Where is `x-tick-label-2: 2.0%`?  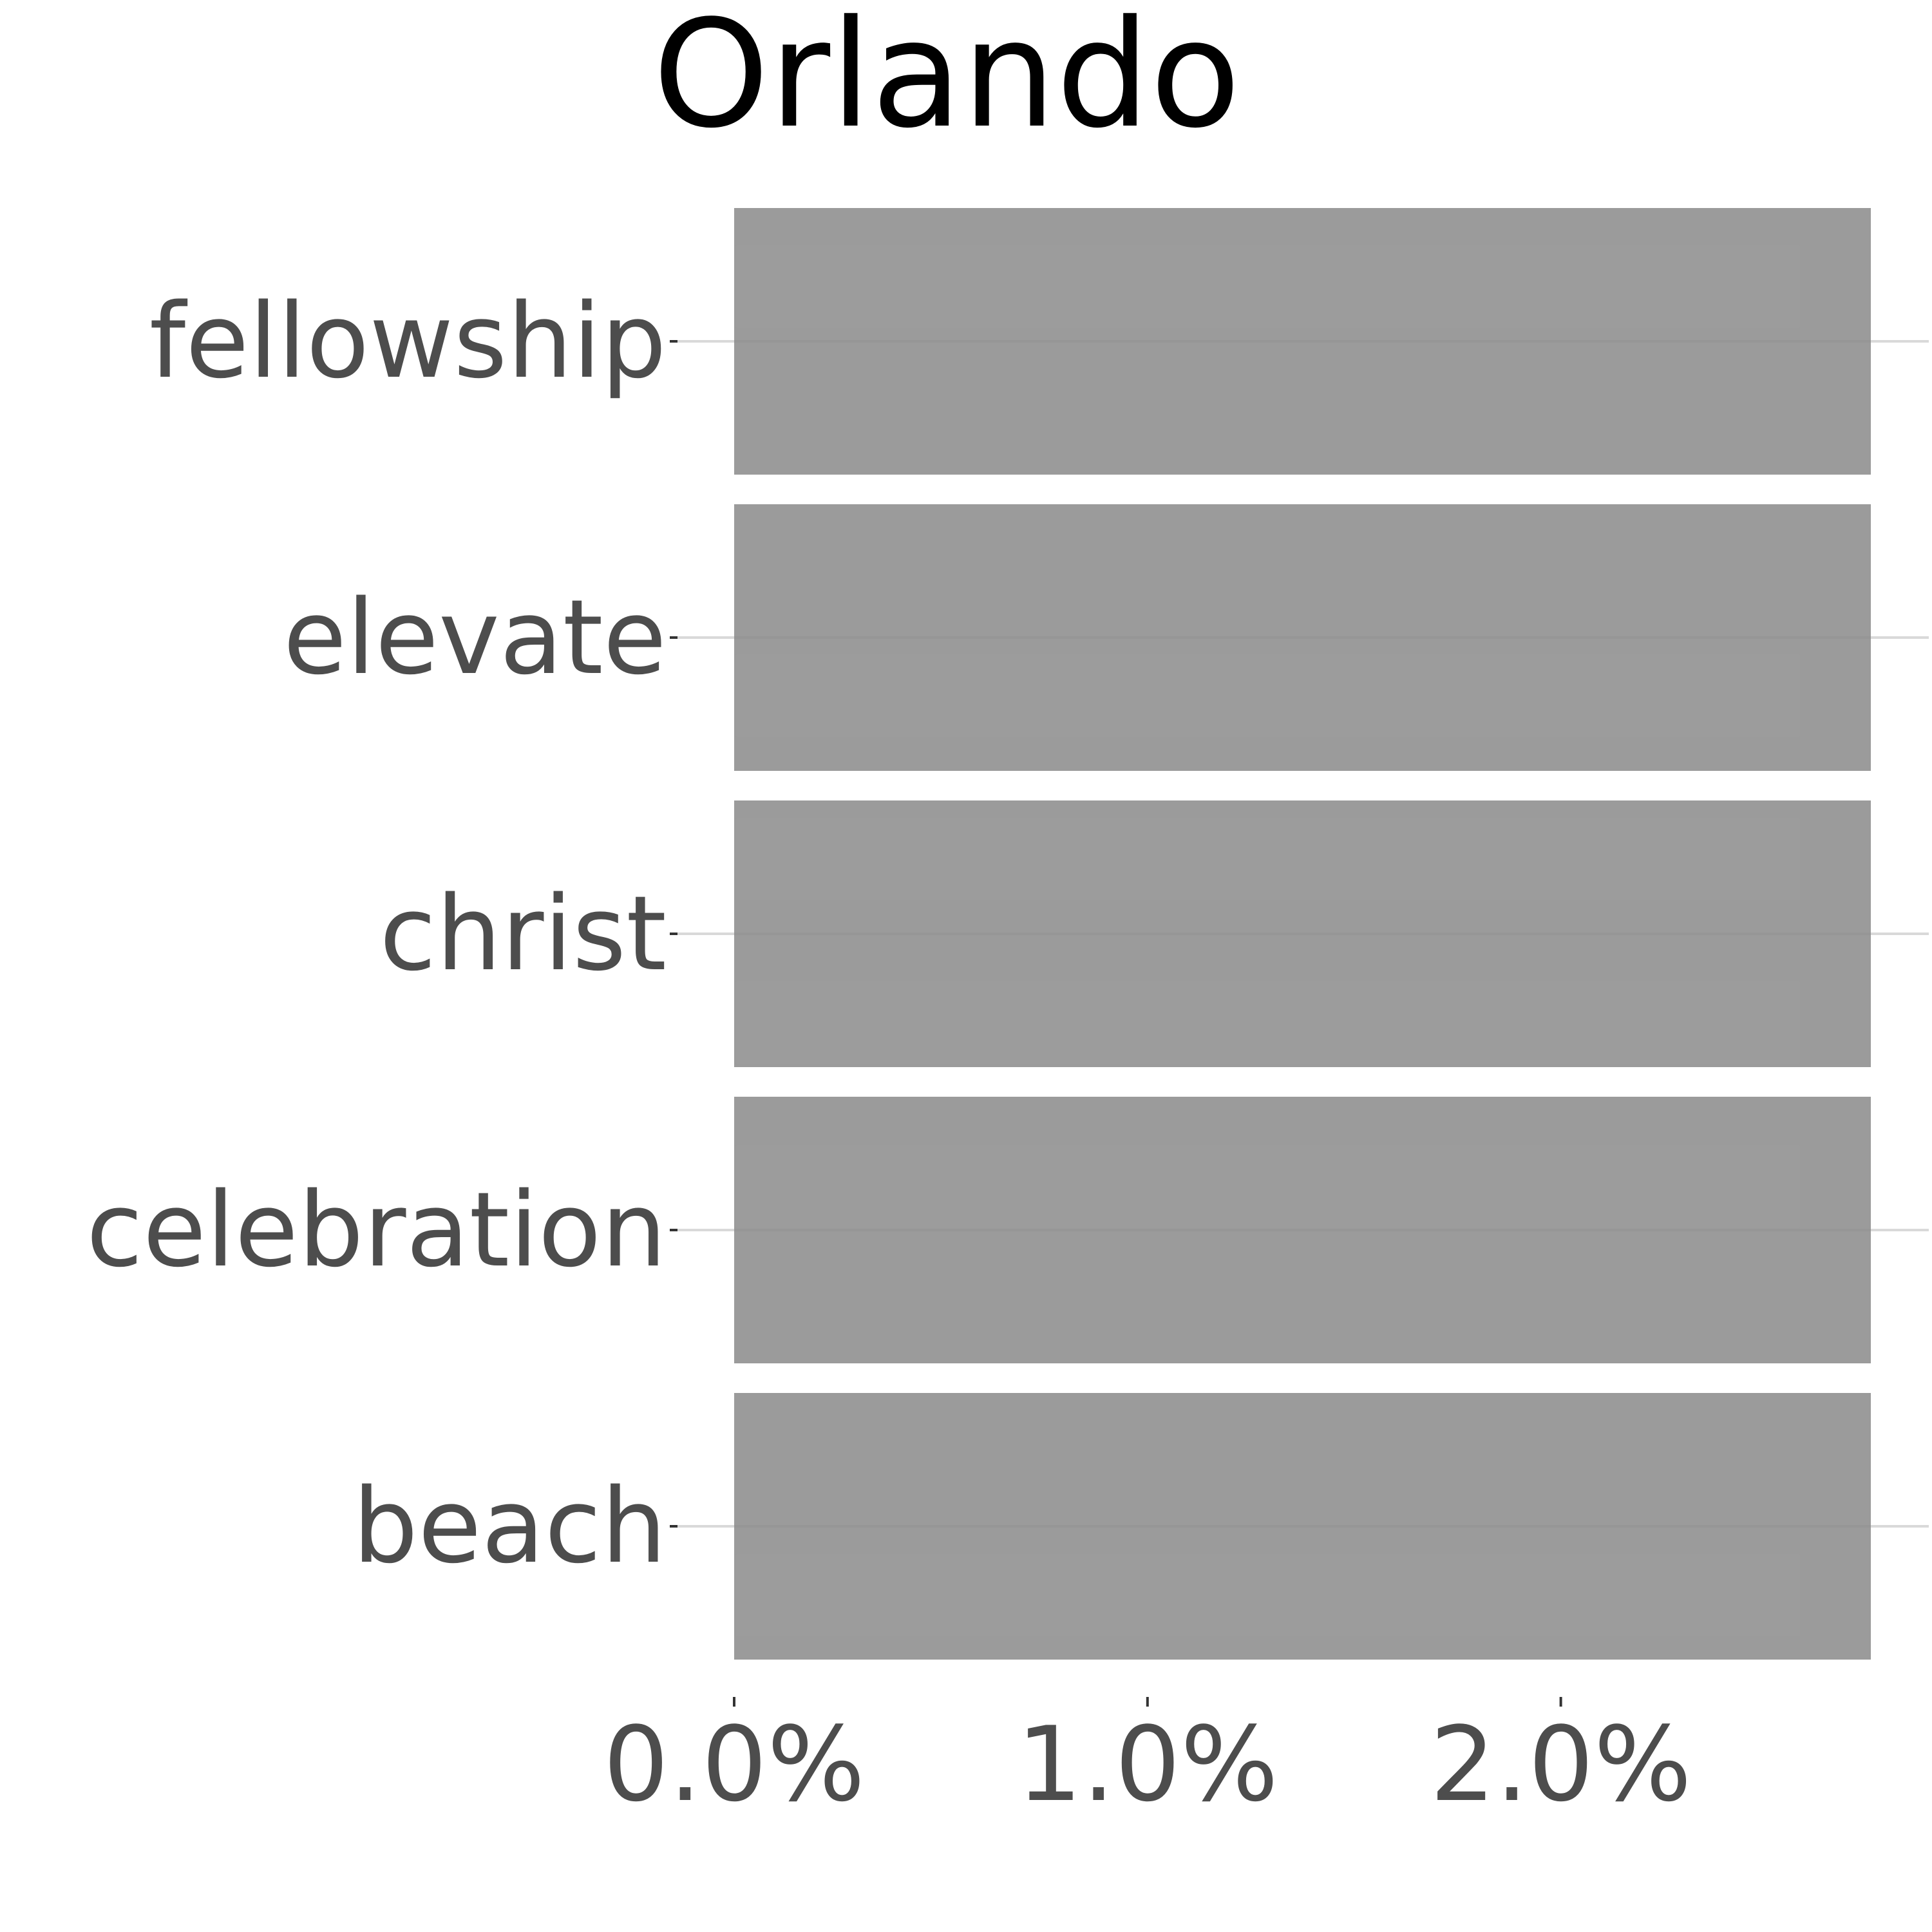 x-tick-label-2: 2.0% is located at coordinates (1560, 1764).